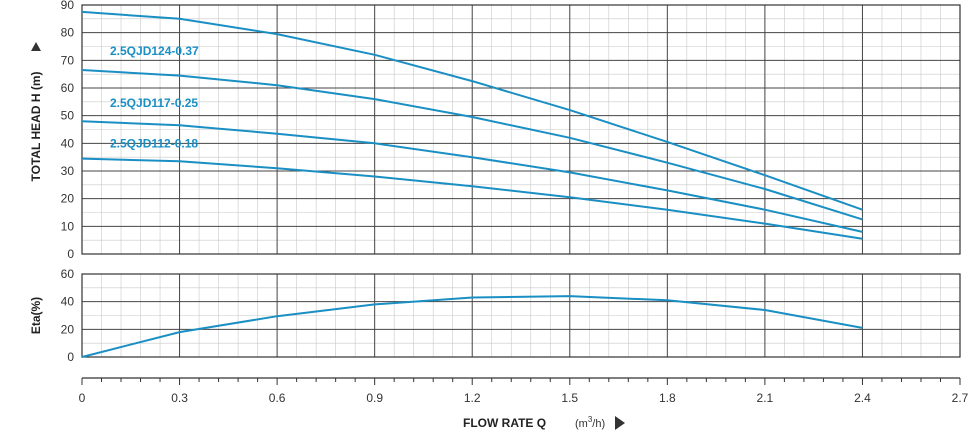 The width and height of the screenshot is (980, 432). What do you see at coordinates (82, 398) in the screenshot?
I see `x-tick-label: 0` at bounding box center [82, 398].